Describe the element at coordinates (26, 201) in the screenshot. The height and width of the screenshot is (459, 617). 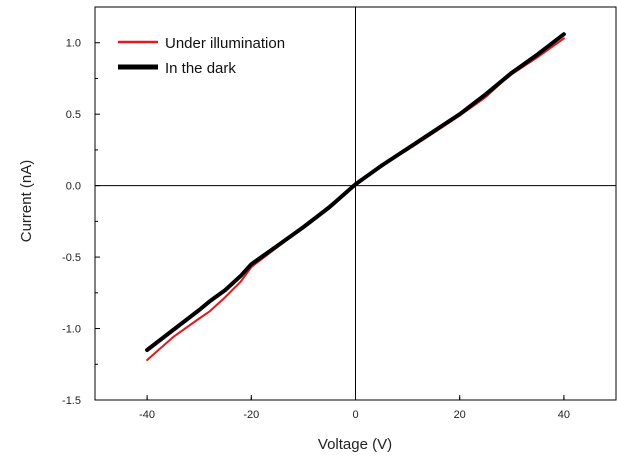
I see `y-axis-title: Current (nA)` at that location.